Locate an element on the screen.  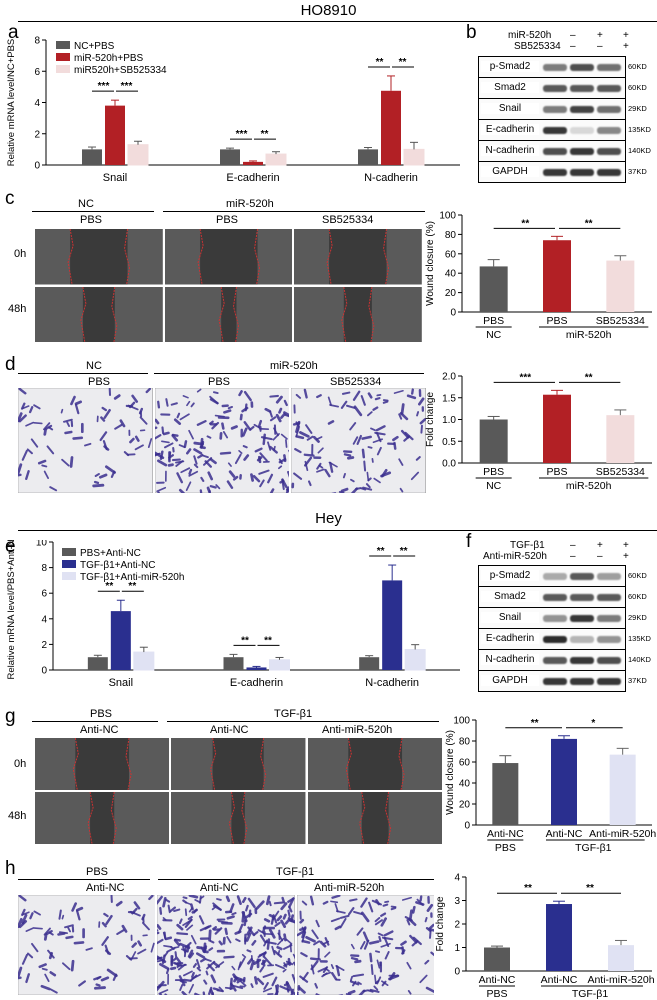
blot-row: p-Smad2 60KD is located at coordinates (567, 576).